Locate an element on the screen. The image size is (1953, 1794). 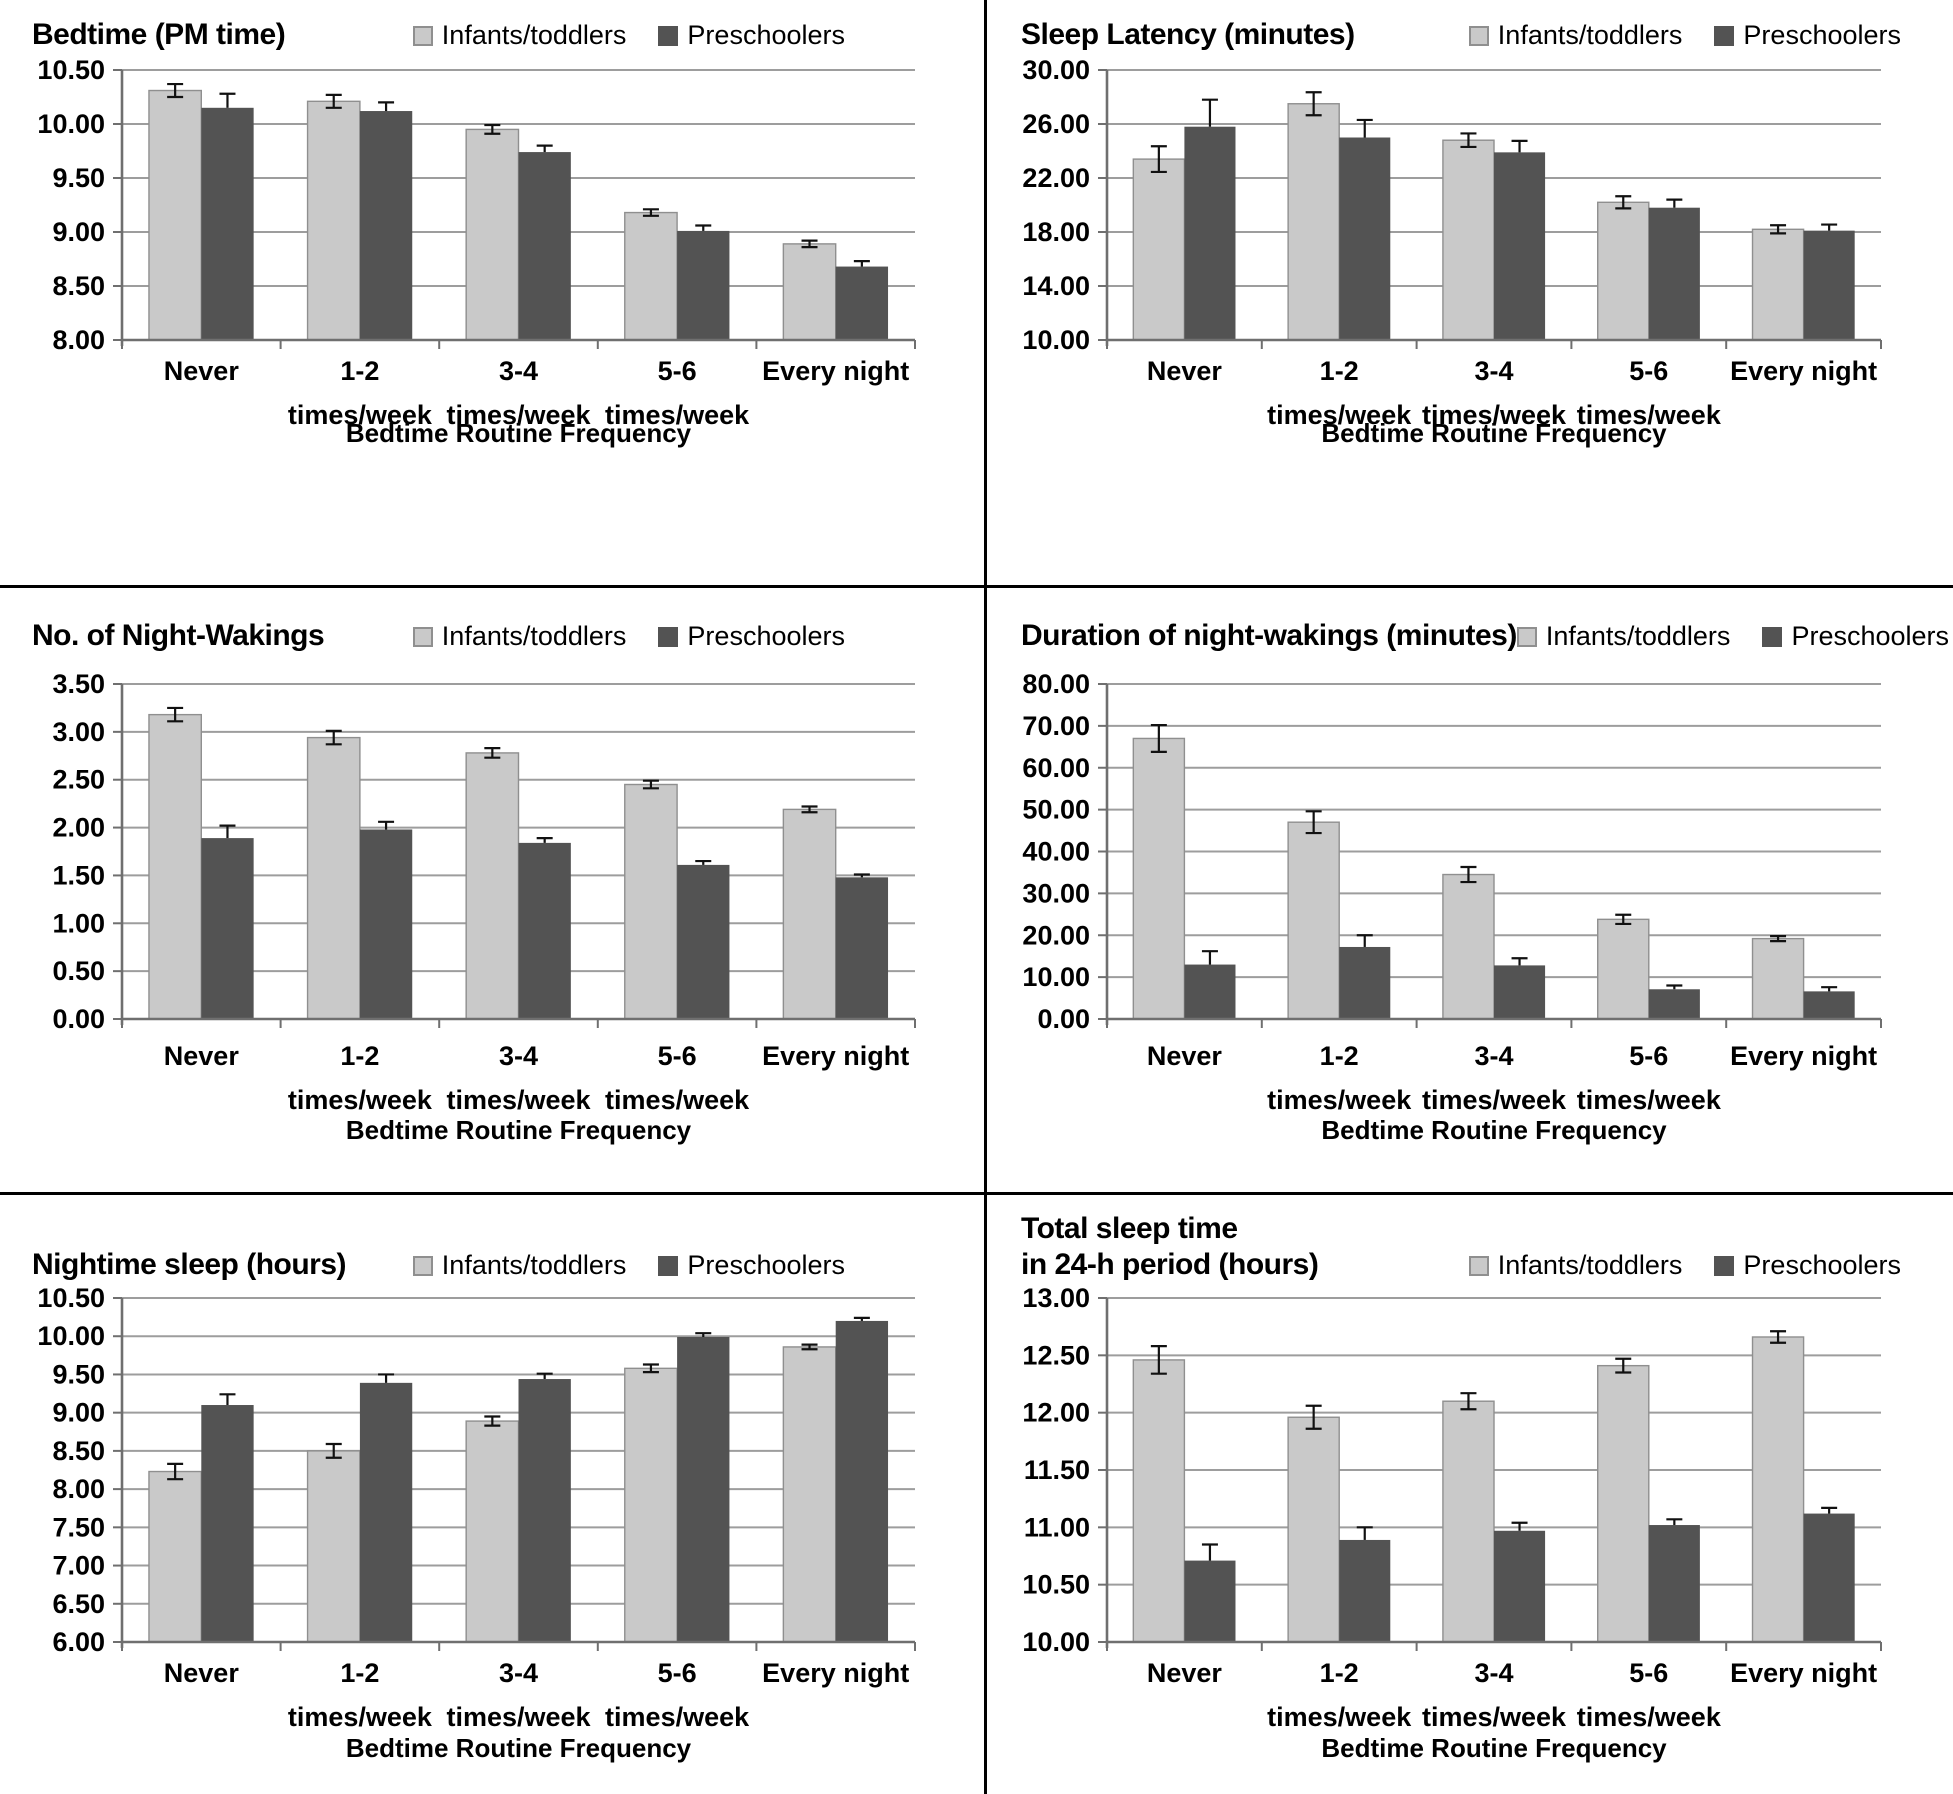
y-tick-label: 0.00 is located at coordinates (78, 1019).